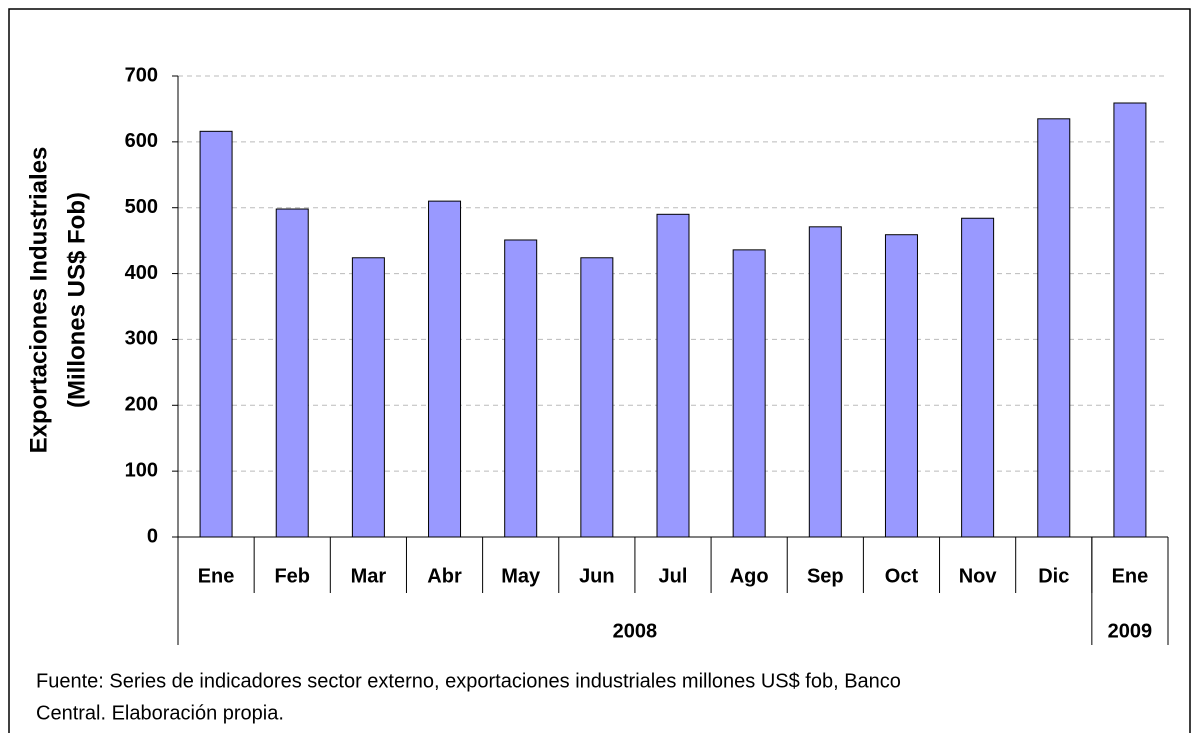 Image resolution: width=1199 pixels, height=733 pixels. What do you see at coordinates (749, 576) in the screenshot?
I see `x-tick-label: Ago` at bounding box center [749, 576].